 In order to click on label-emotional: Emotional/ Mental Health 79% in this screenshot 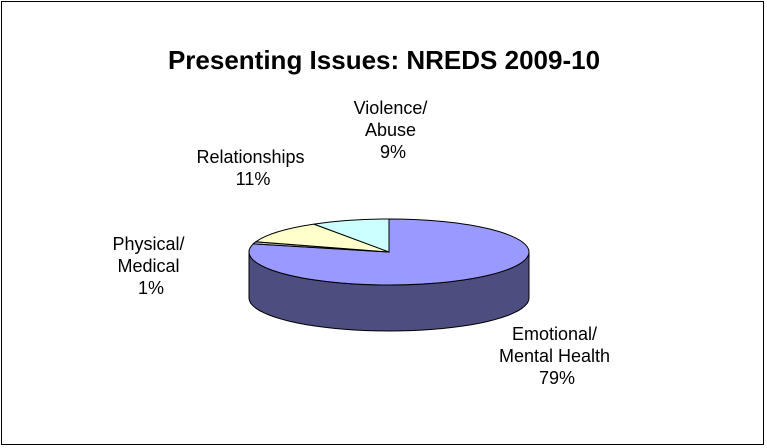, I will do `click(557, 356)`.